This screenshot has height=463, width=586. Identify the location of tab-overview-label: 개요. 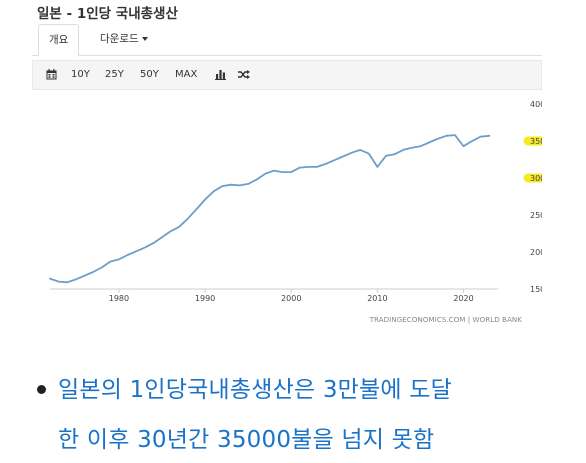
(59, 40).